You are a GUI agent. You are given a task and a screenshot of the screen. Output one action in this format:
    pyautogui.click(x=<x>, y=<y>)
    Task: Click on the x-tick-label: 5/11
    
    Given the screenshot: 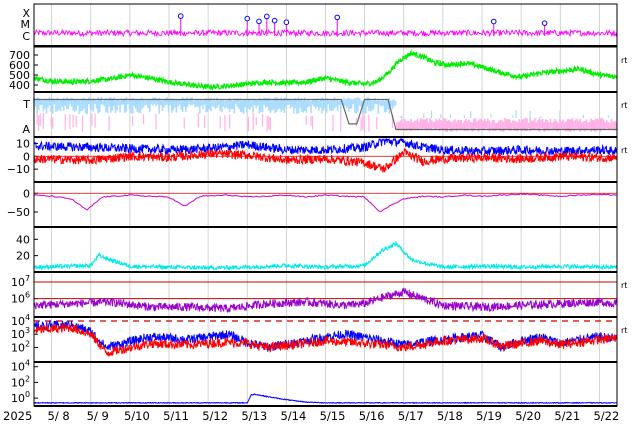 What is the action you would take?
    pyautogui.click(x=176, y=416)
    